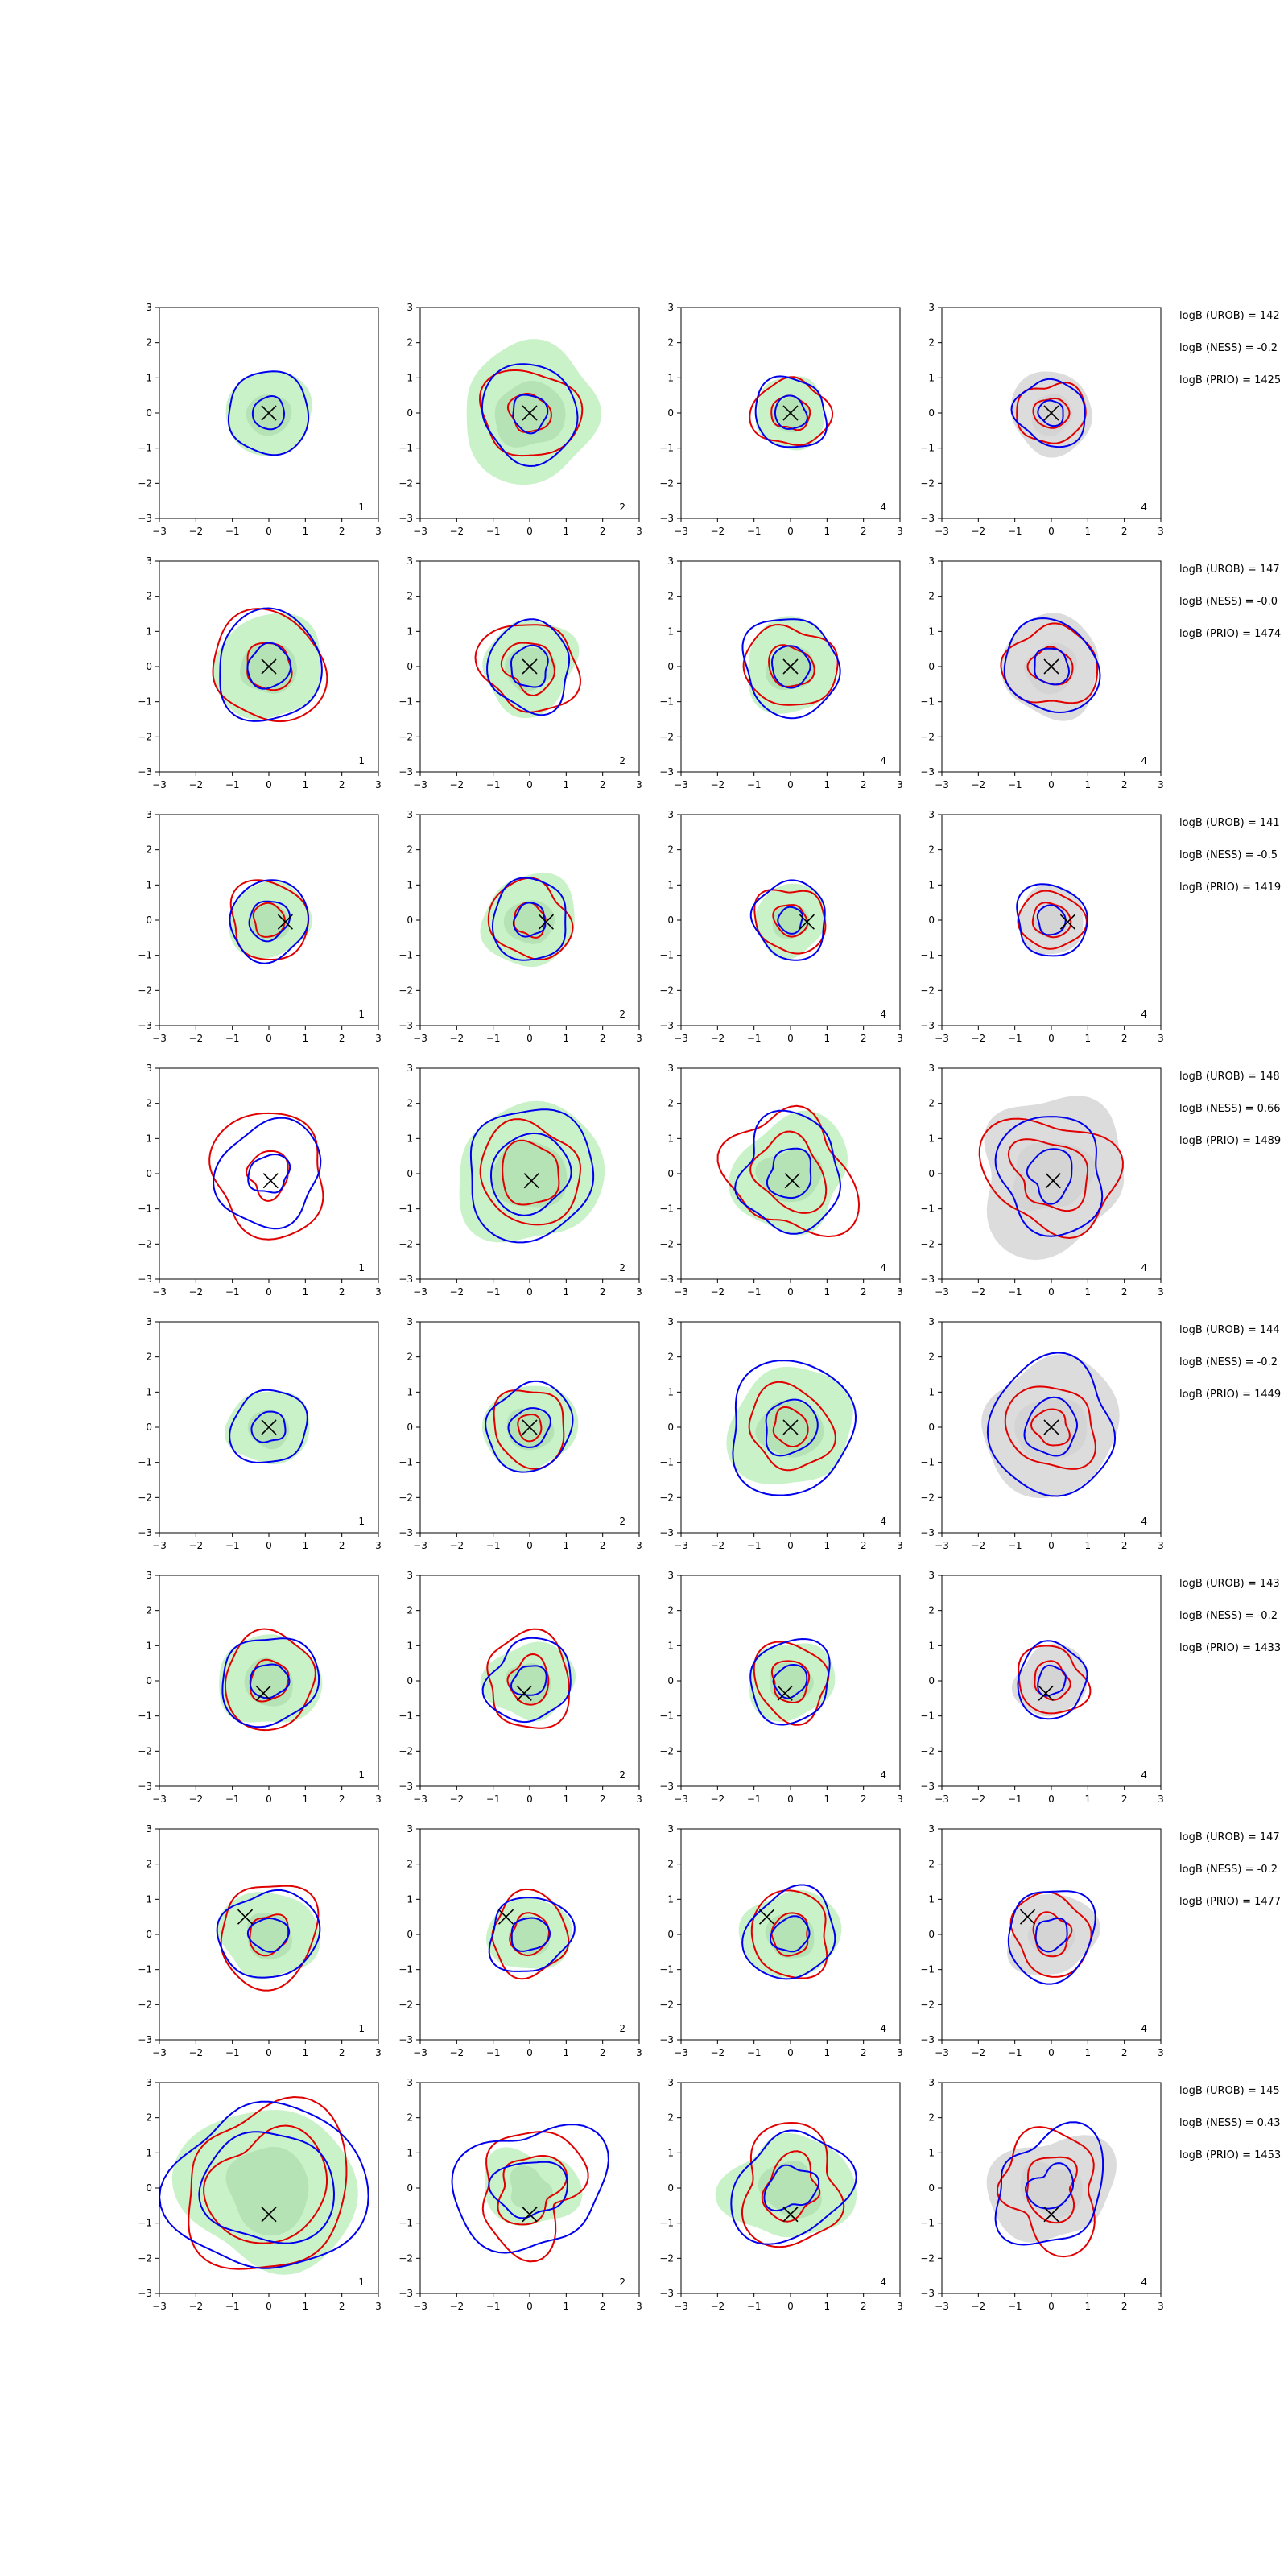 Image resolution: width=1288 pixels, height=2576 pixels. Describe the element at coordinates (520, 2194) in the screenshot. I see `panel-r8-c2: −3−3 −2 −2 −1 −1 0 0 1 1 2 2 3 3 2` at that location.